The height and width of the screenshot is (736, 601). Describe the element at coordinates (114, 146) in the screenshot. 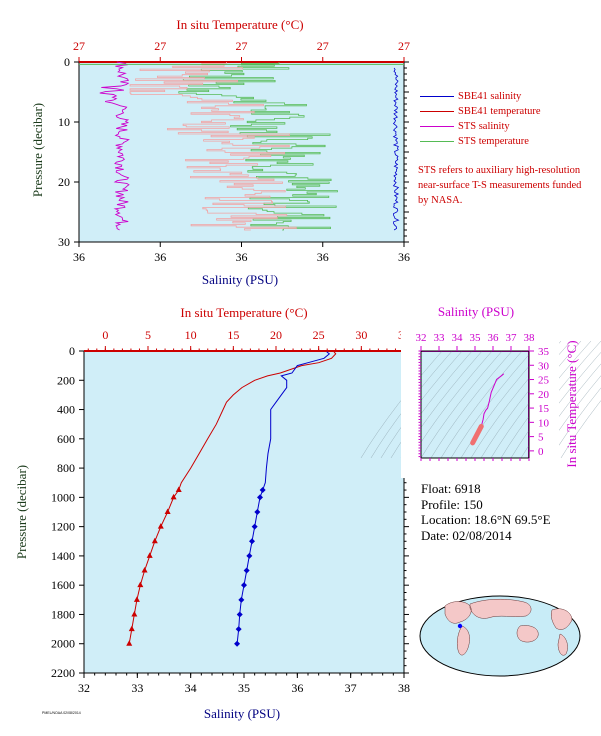

I see `sts-salinity-line` at that location.